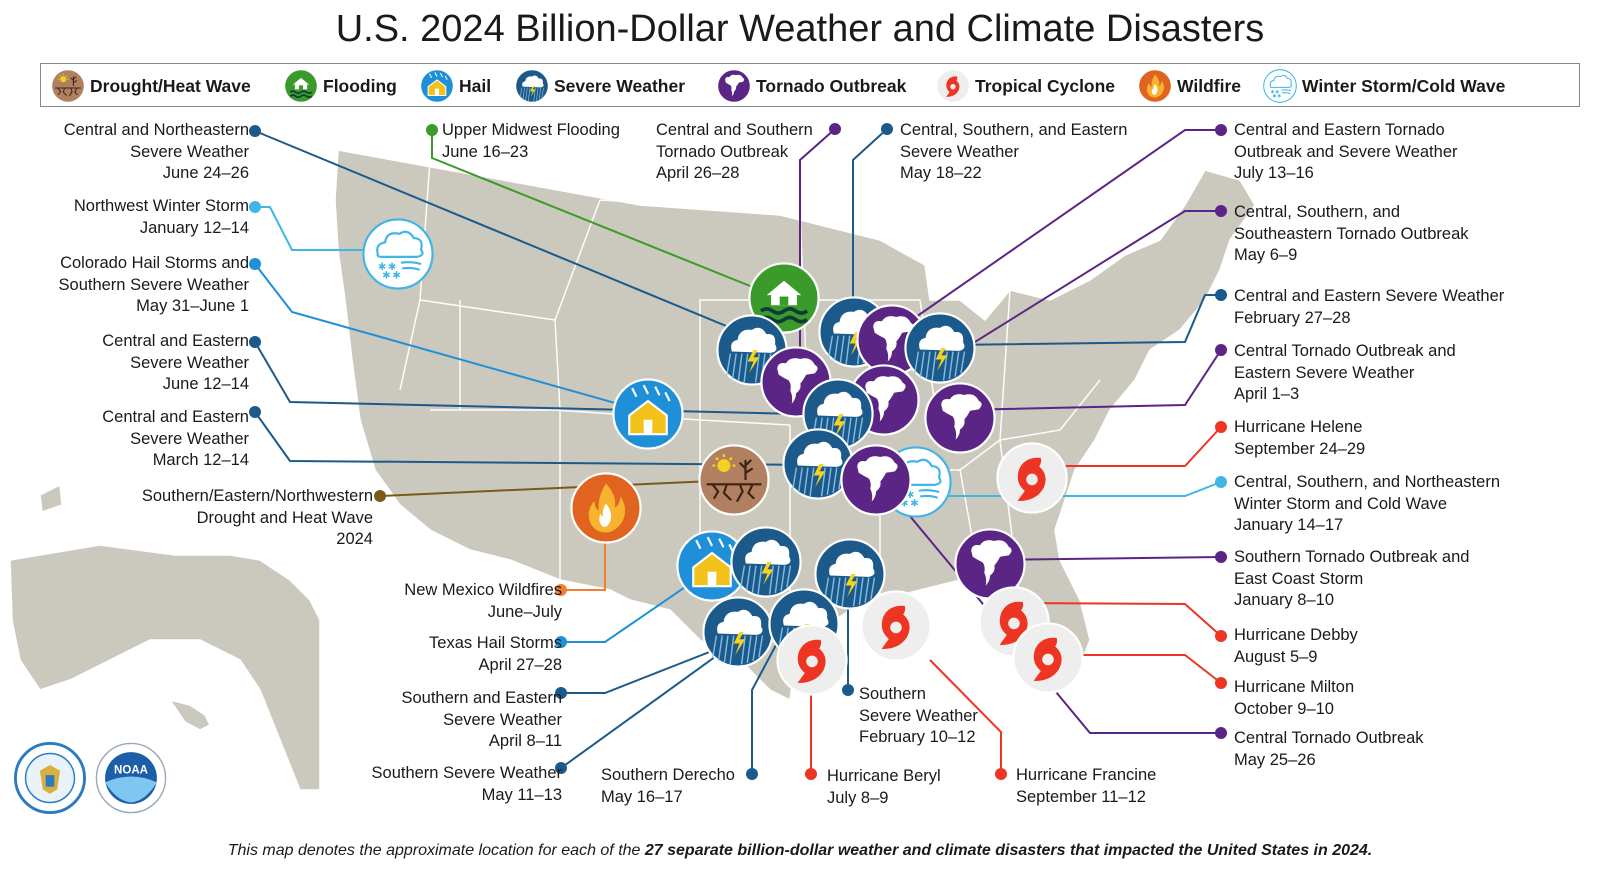  What do you see at coordinates (1329, 738) in the screenshot?
I see `event-name: Central Tornado Outbreak` at bounding box center [1329, 738].